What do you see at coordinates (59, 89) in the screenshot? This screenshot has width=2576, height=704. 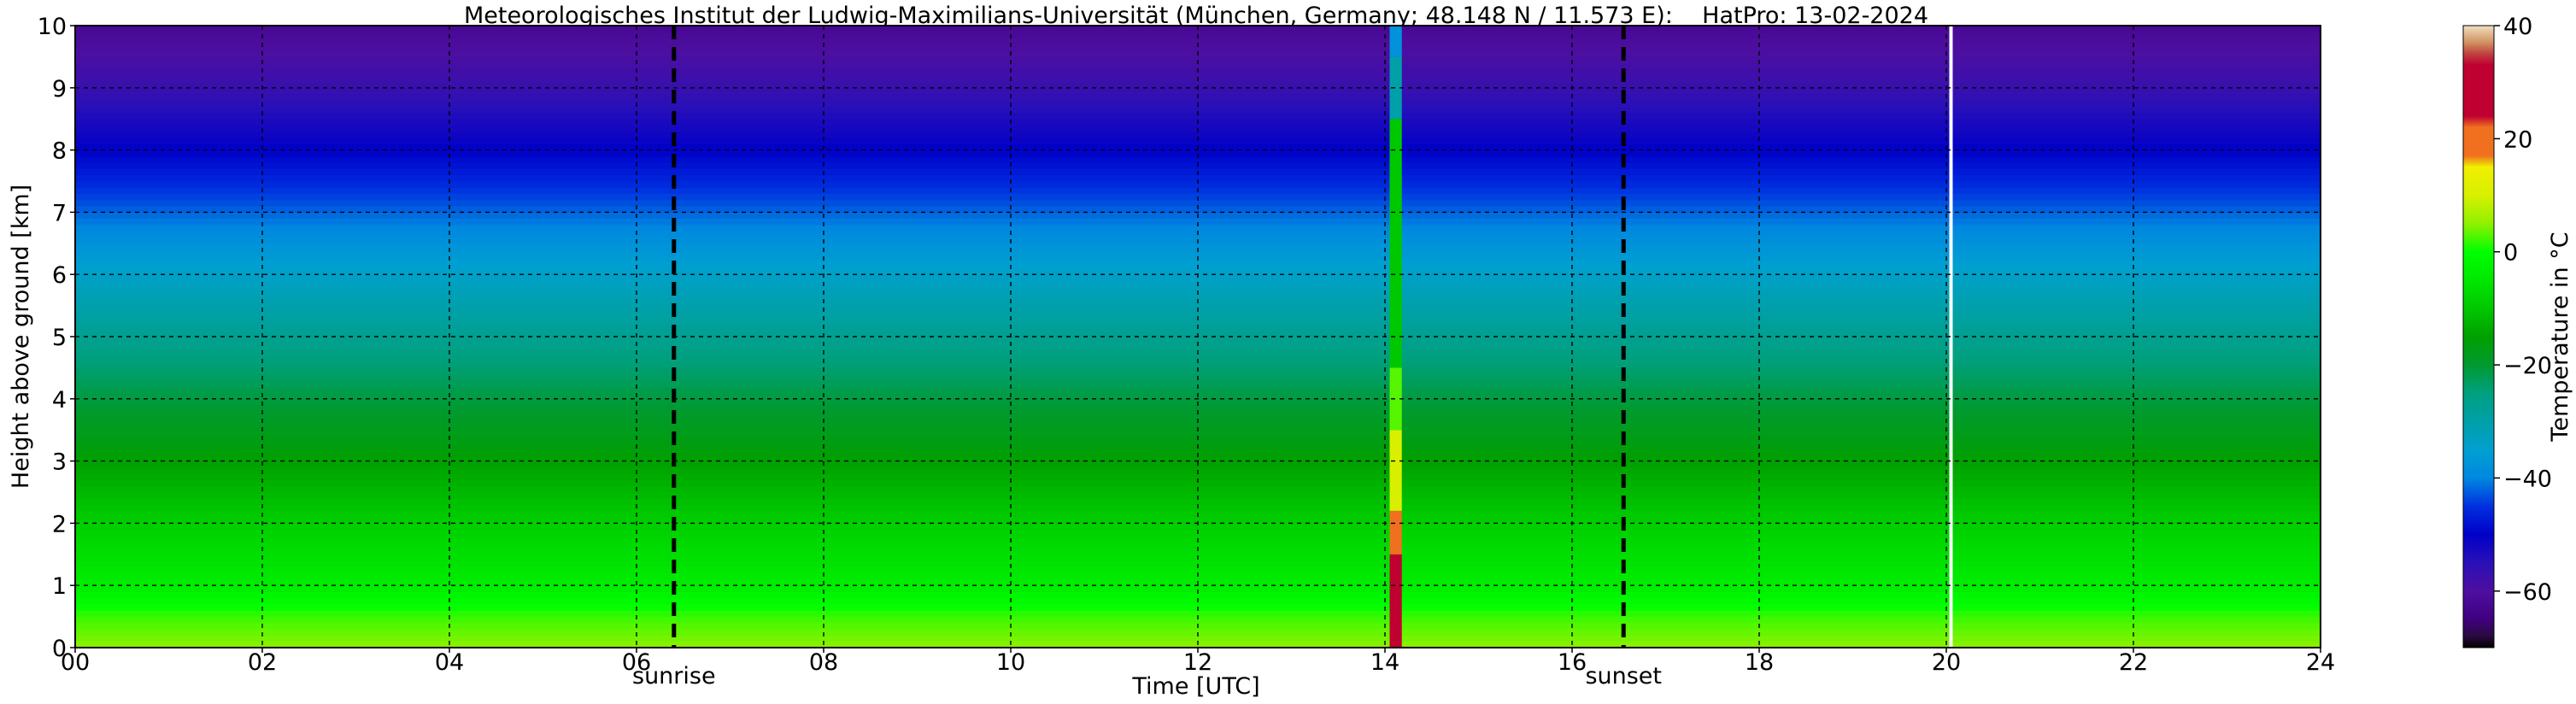 I see `y-tick-label: 9` at bounding box center [59, 89].